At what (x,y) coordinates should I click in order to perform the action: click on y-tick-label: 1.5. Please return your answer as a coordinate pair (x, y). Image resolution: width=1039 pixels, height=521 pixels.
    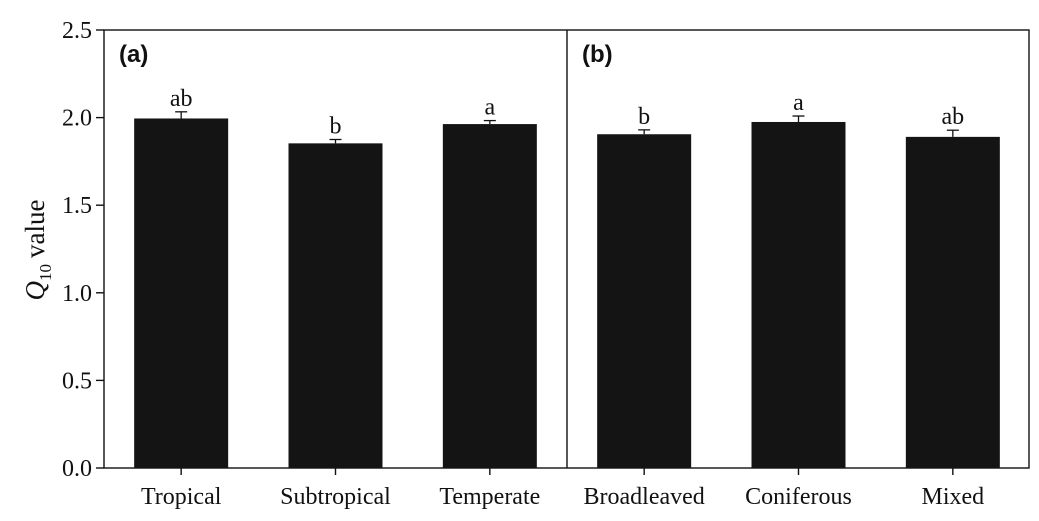
    Looking at the image, I should click on (77, 206).